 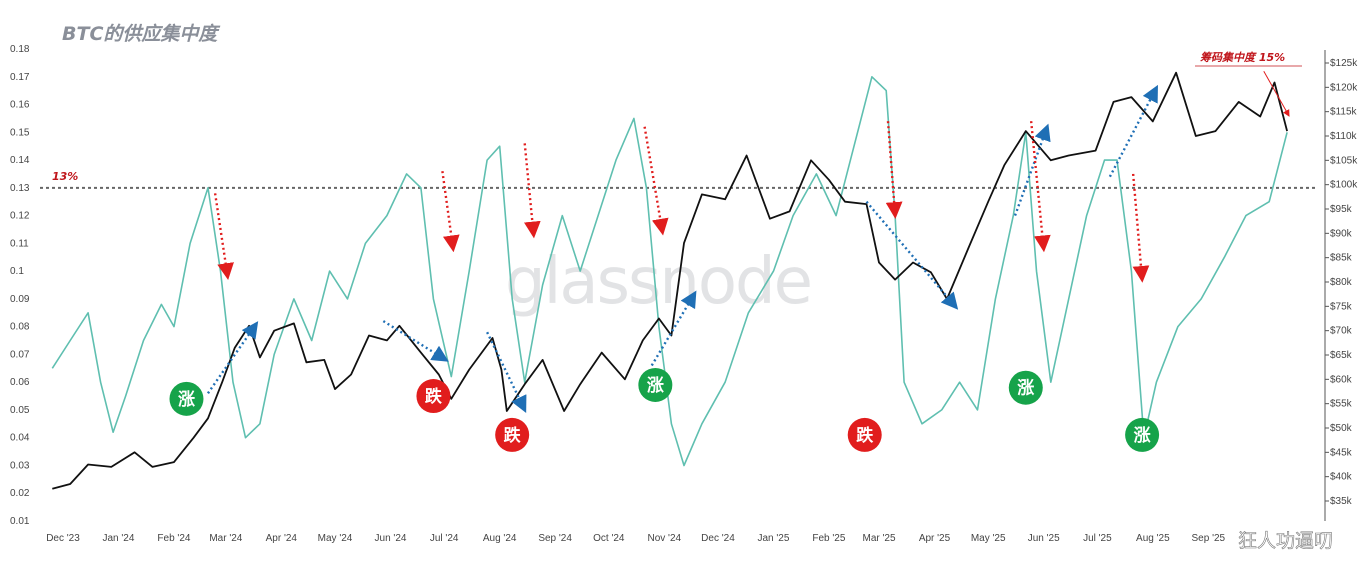 What do you see at coordinates (1344, 112) in the screenshot?
I see `right-tick-label: $115k` at bounding box center [1344, 112].